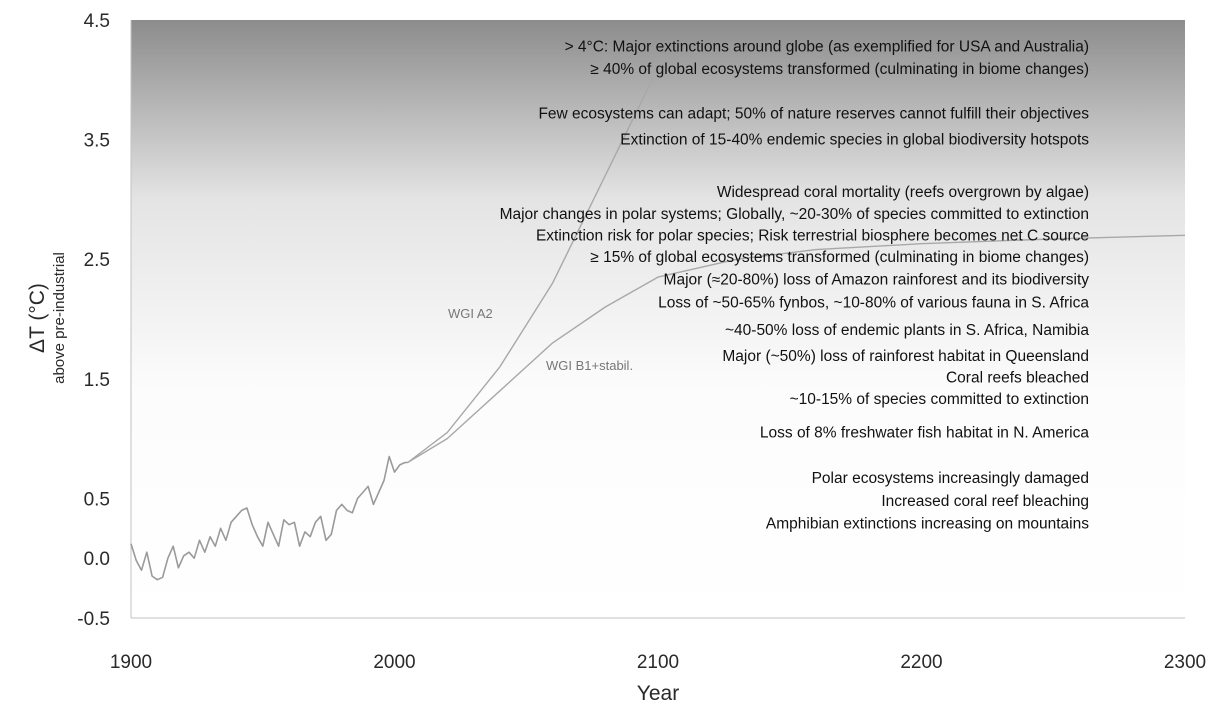 This screenshot has width=1221, height=712. Describe the element at coordinates (921, 662) in the screenshot. I see `x-tick-label: 2200` at that location.